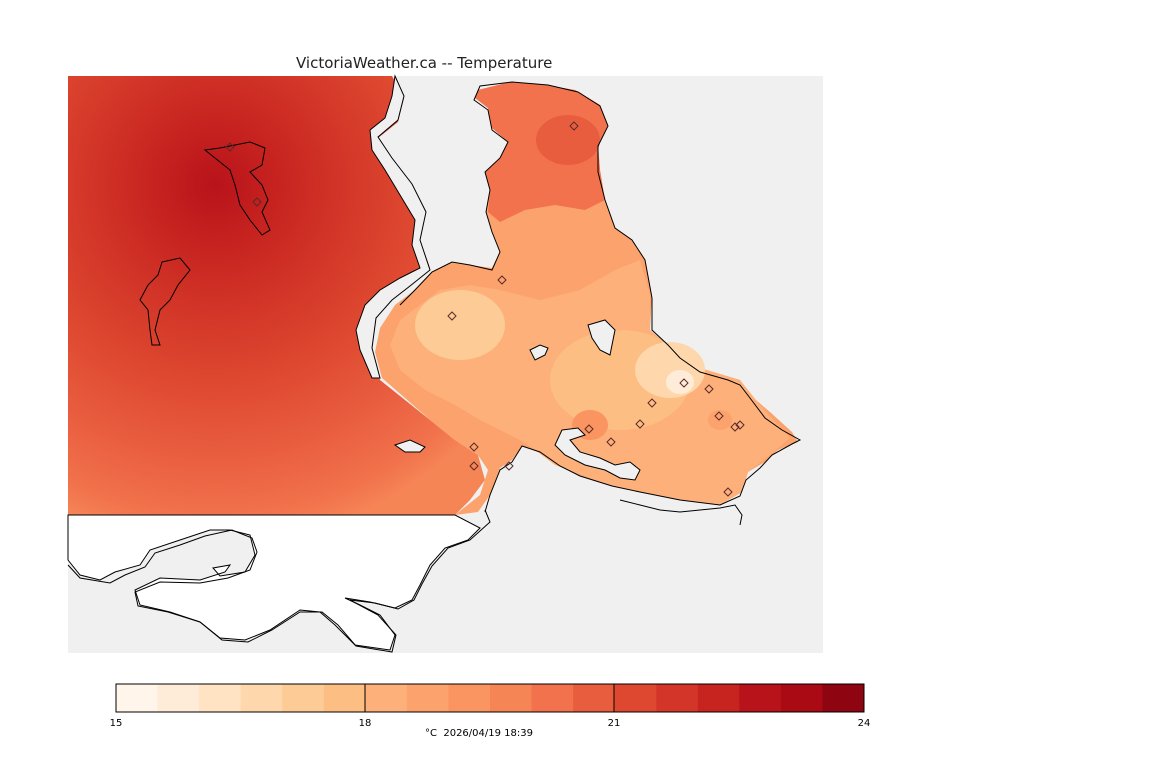  Describe the element at coordinates (279, 581) in the screenshot. I see `coastline-south` at that location.